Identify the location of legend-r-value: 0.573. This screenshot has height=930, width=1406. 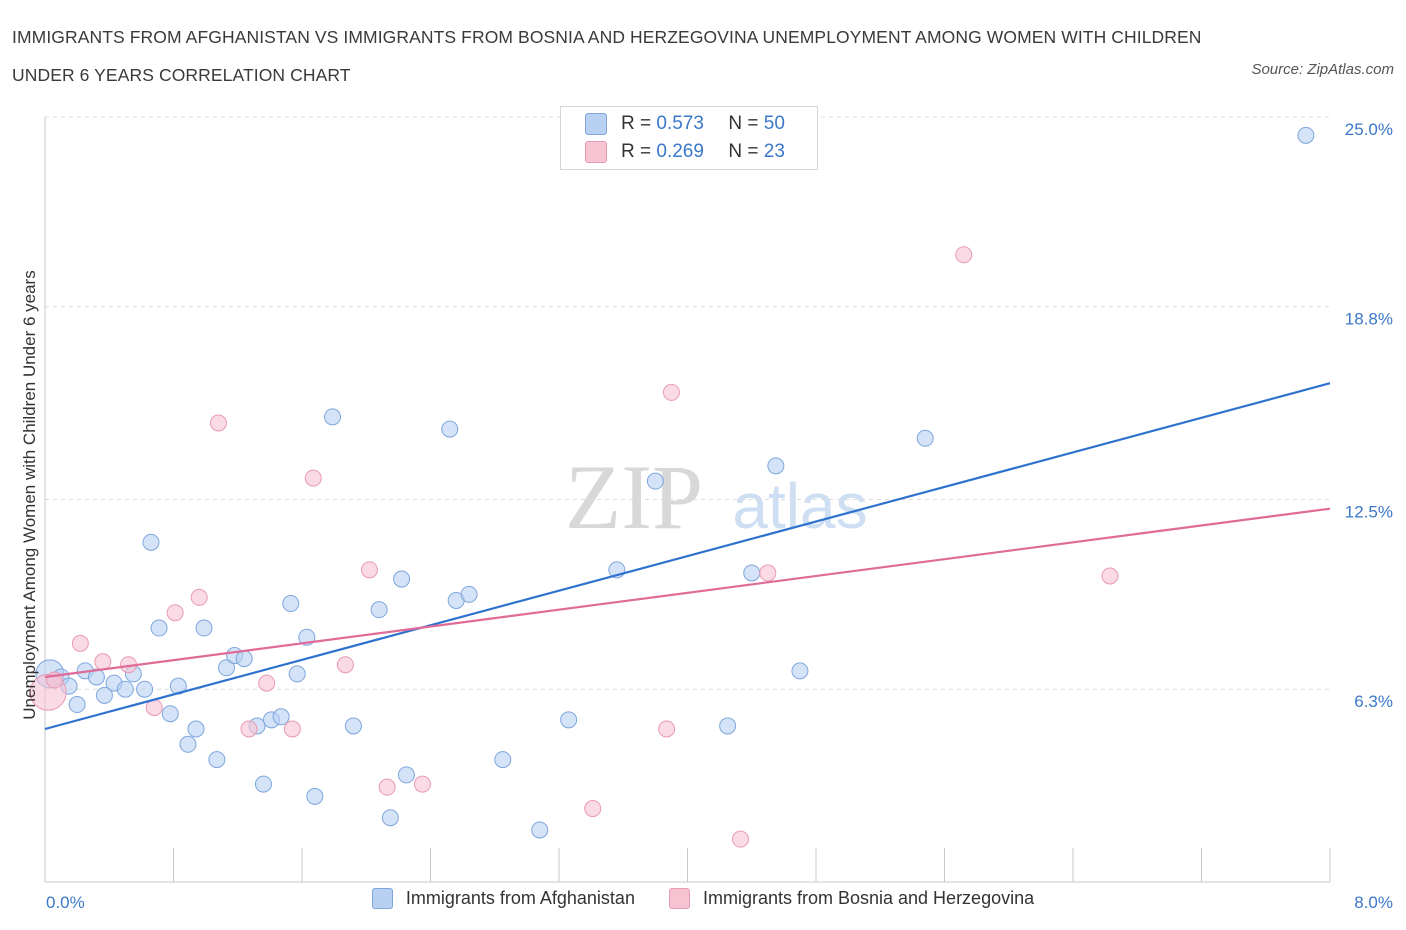
(680, 123).